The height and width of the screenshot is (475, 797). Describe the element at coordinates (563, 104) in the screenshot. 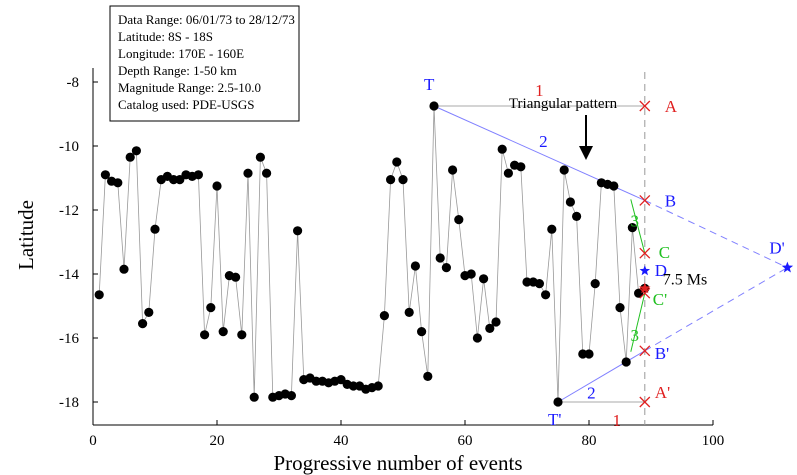

I see `triangular-pattern-label: Triangular pattern` at that location.